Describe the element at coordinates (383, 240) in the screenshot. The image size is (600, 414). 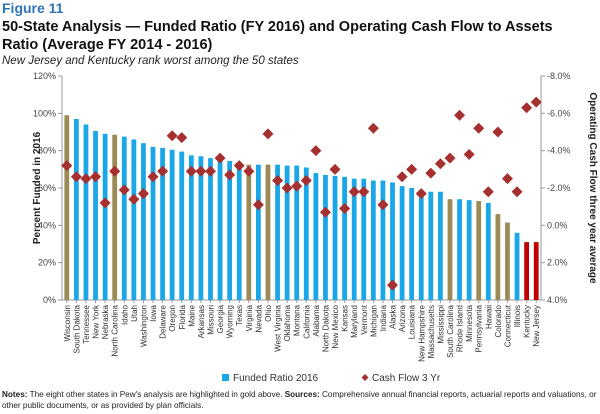
I see `bar-funded-indiana` at that location.